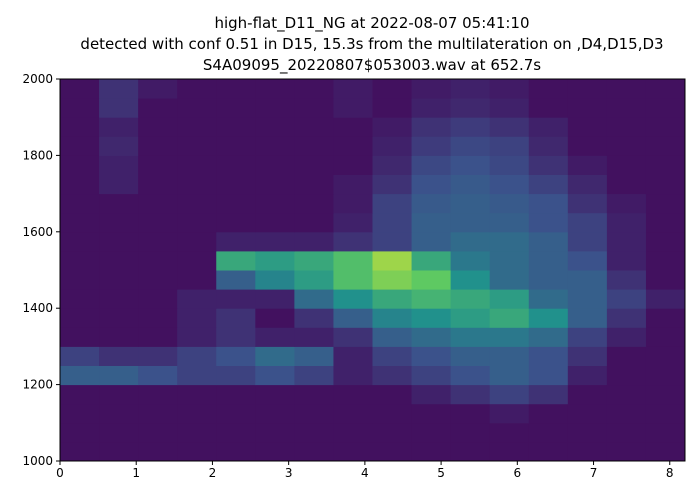 The image size is (700, 500). I want to click on x-tick-label: 3, so click(289, 473).